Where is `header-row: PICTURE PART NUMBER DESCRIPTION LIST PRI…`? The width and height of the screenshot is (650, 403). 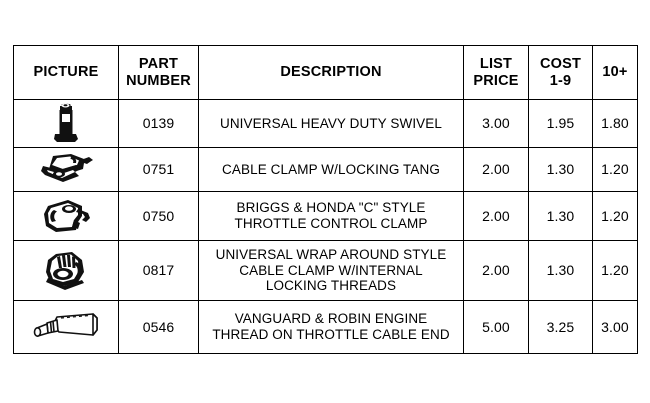 header-row: PICTURE PART NUMBER DESCRIPTION LIST PRI… is located at coordinates (325, 72).